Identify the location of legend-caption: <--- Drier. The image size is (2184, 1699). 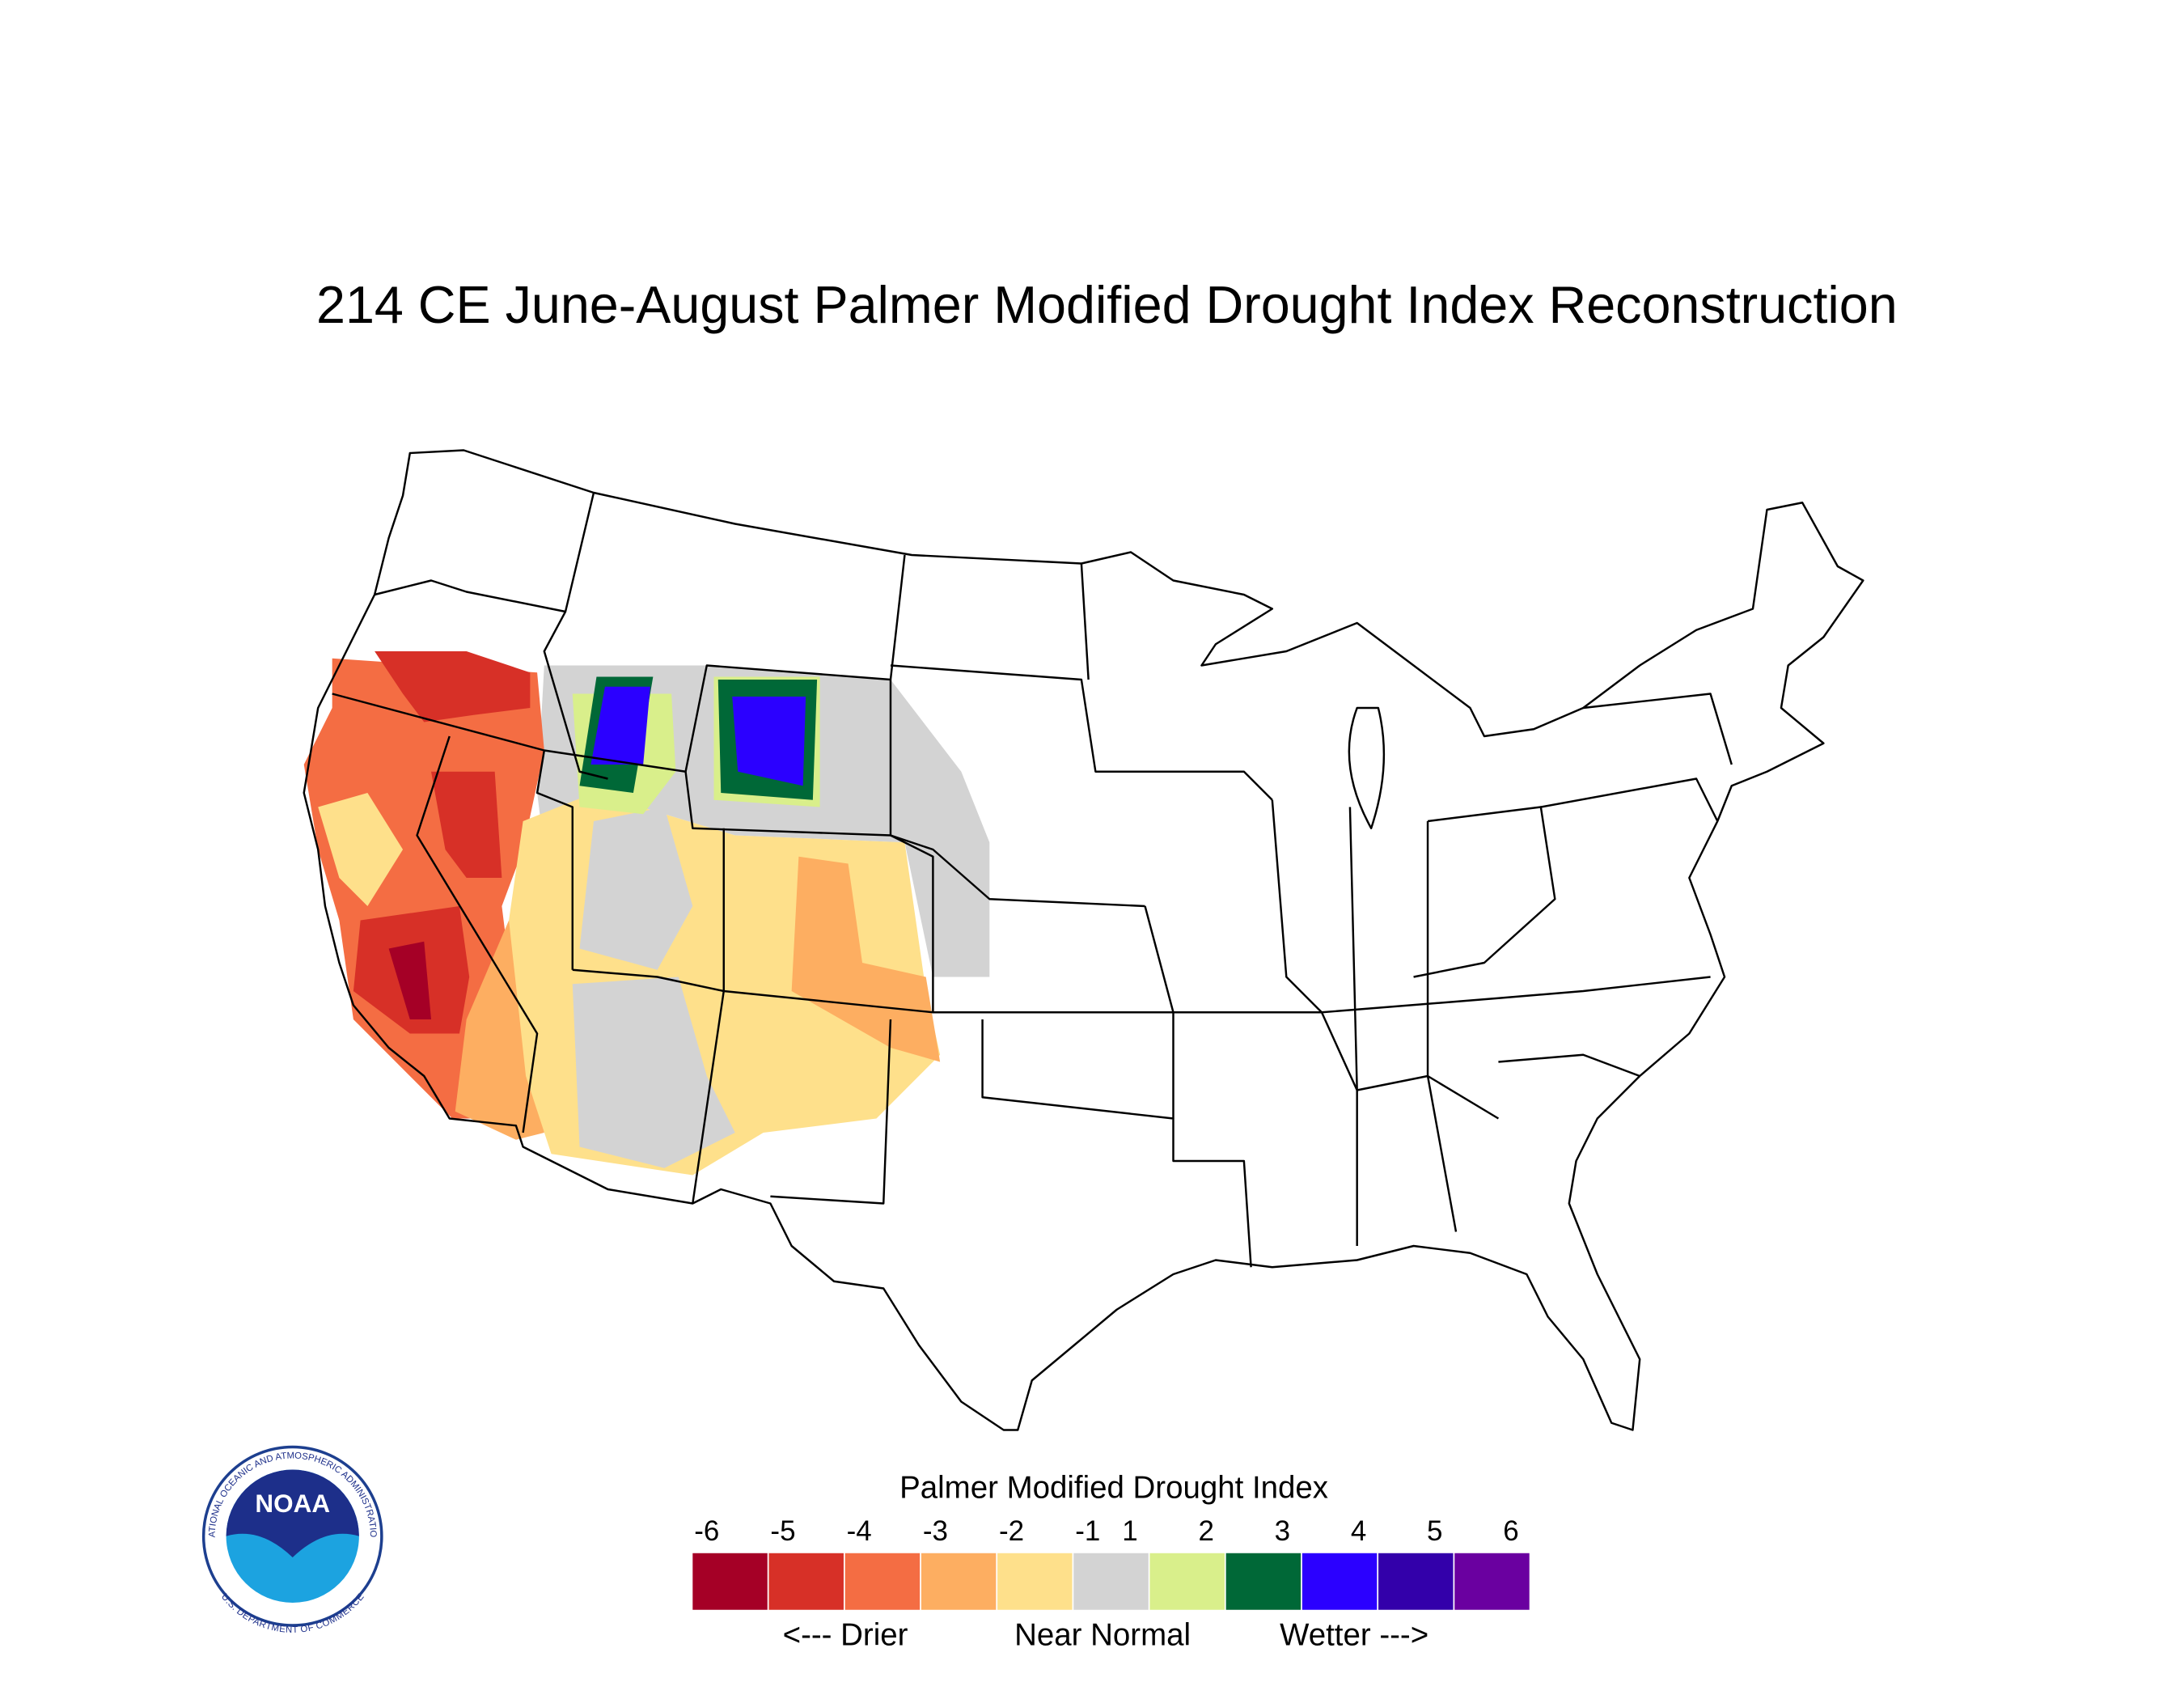
(845, 1634).